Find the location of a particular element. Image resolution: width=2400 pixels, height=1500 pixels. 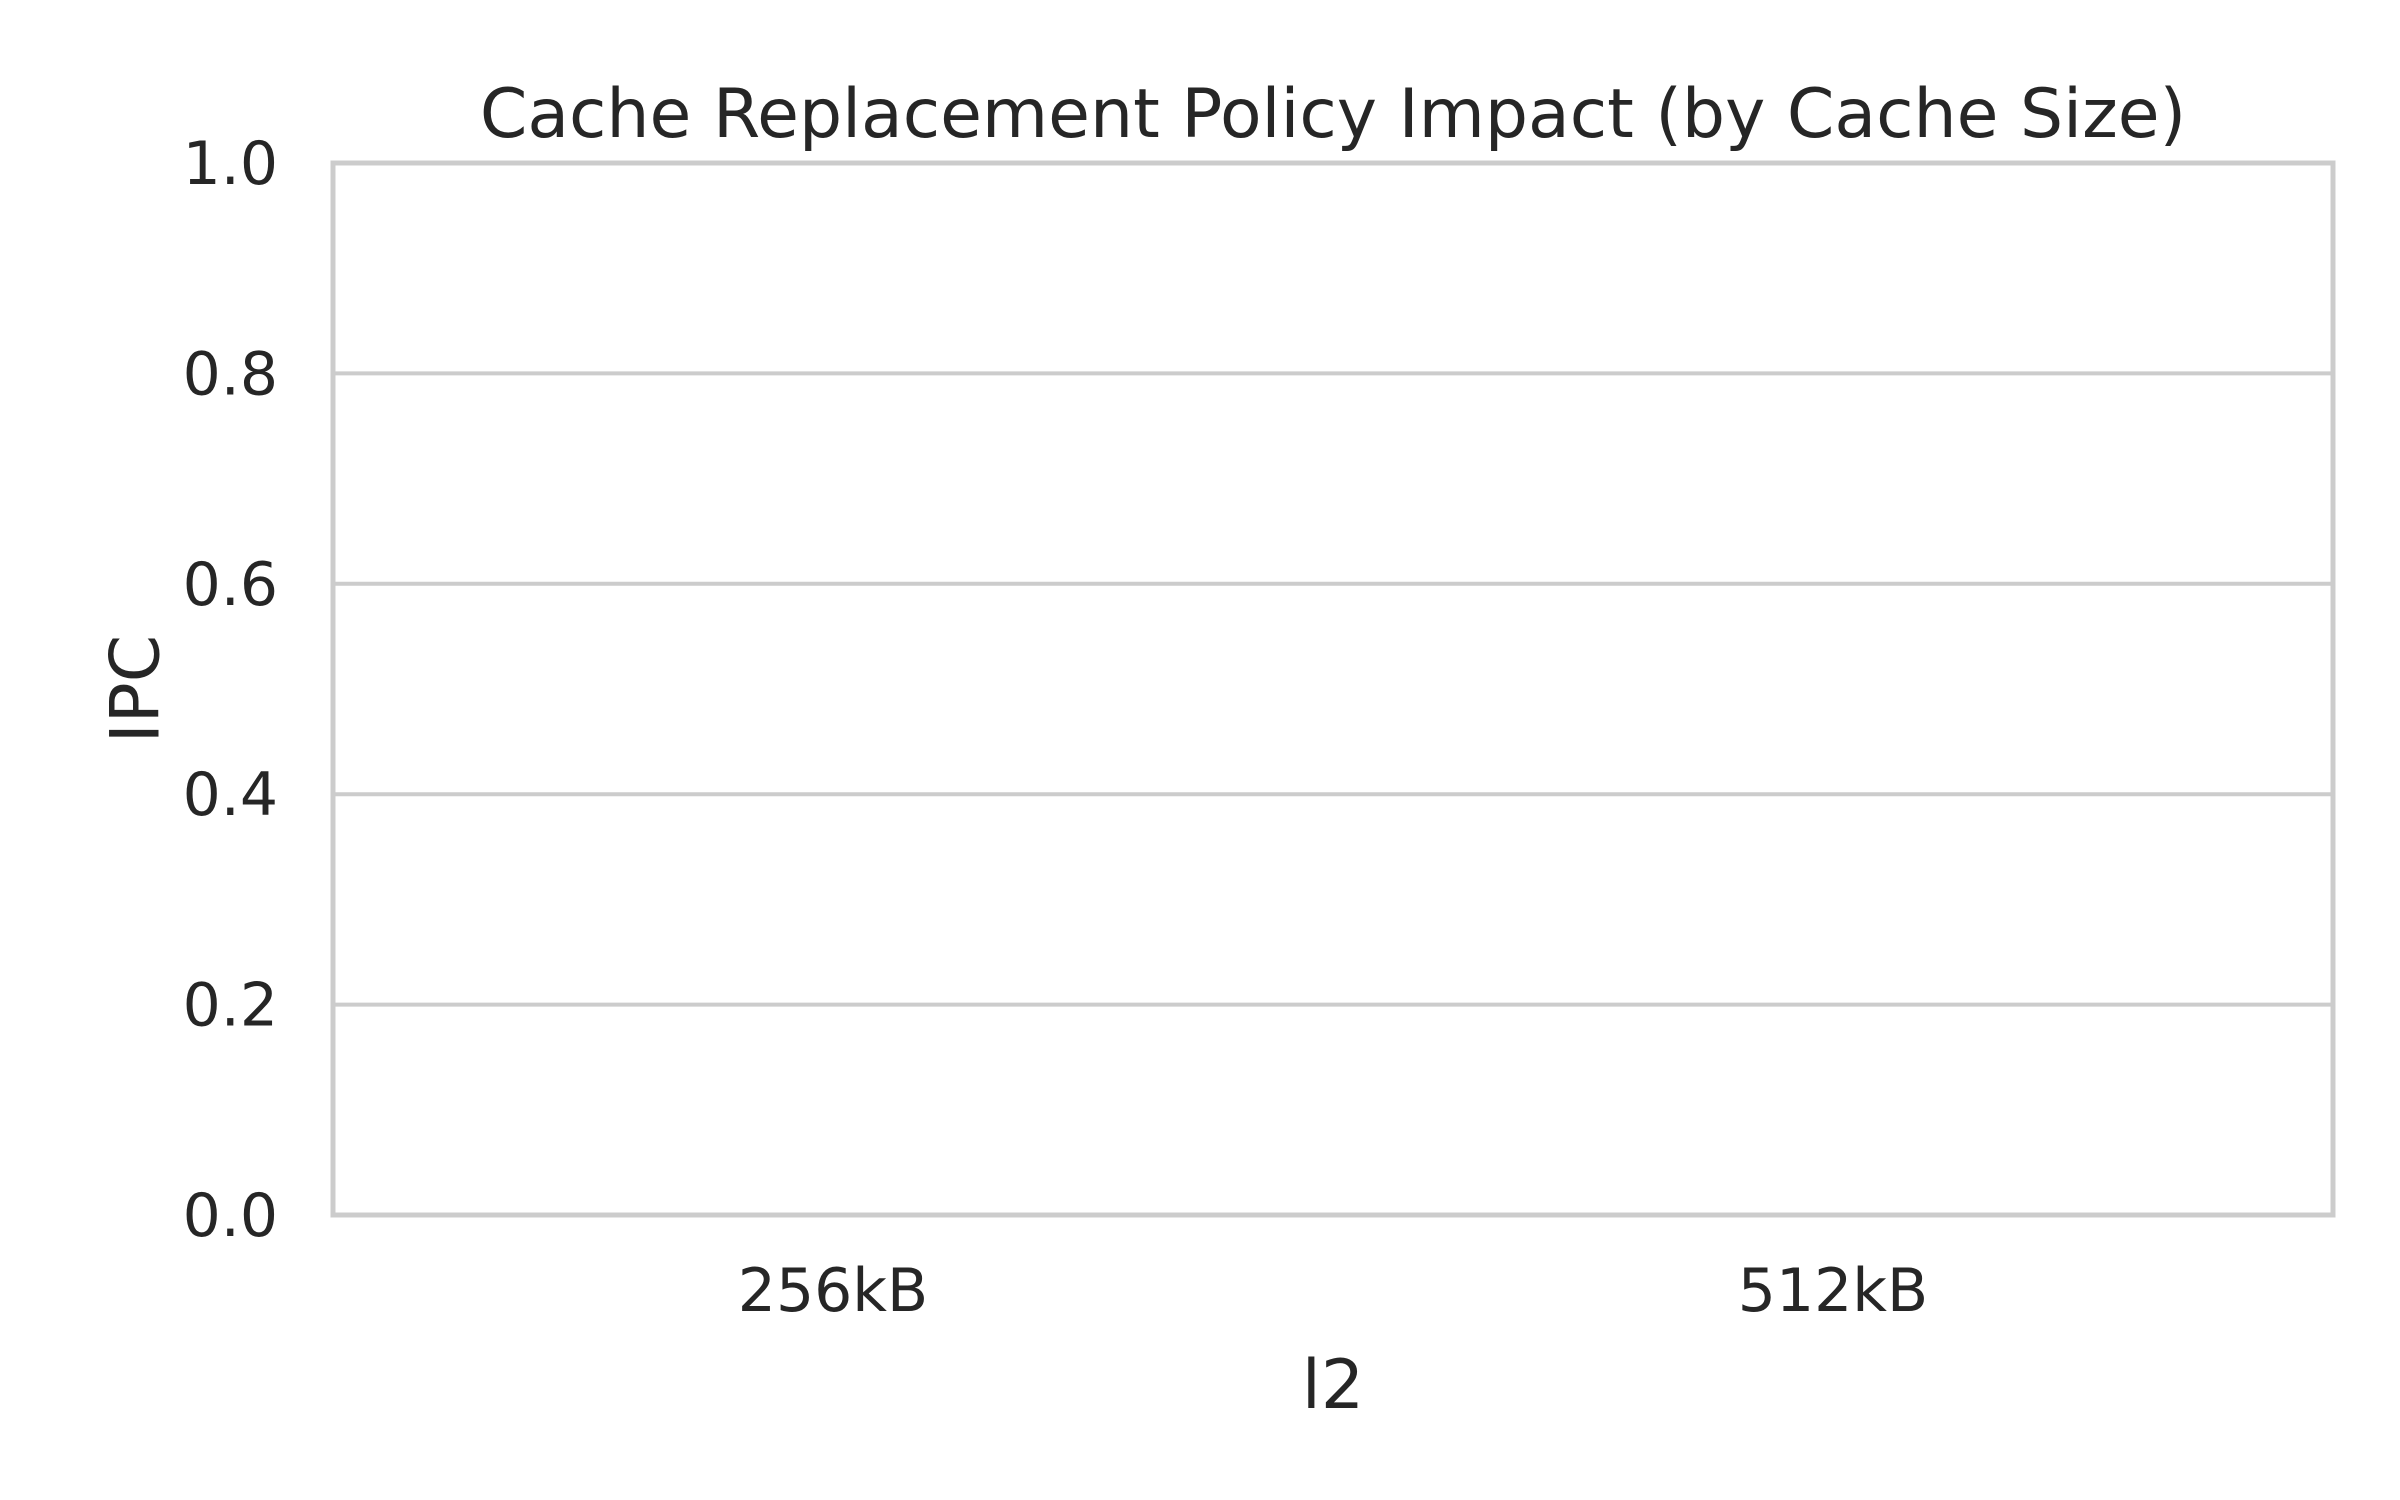

y-tick-label: 0.2 is located at coordinates (230, 1006).